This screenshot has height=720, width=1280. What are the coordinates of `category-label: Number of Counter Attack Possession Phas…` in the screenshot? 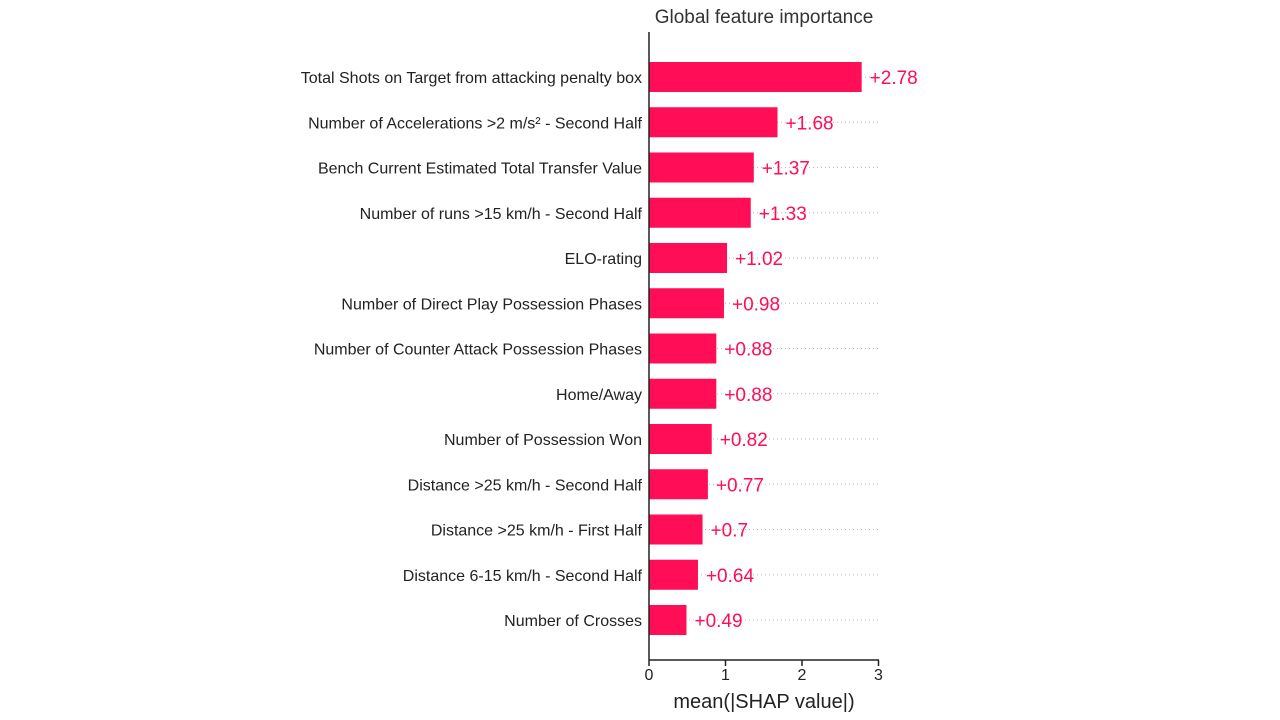 It's located at (478, 350).